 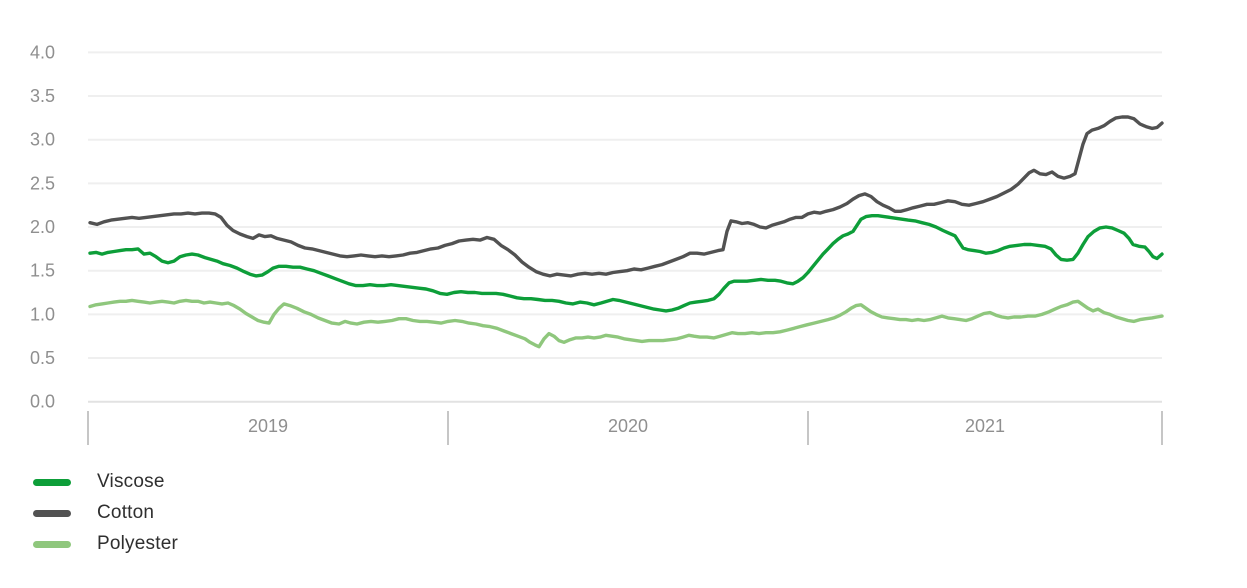 I want to click on y-axis-tick-label: 0.0, so click(x=42, y=402).